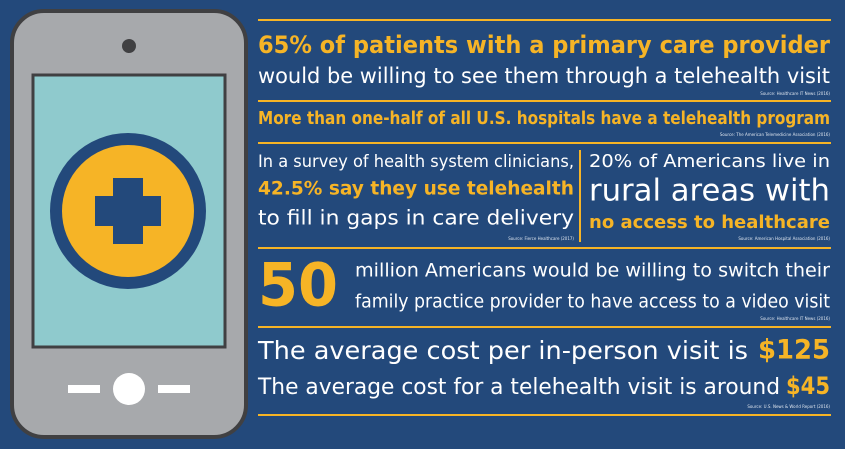 The image size is (845, 449). I want to click on fact-text: In a survey of health system clinicians,, so click(416, 162).